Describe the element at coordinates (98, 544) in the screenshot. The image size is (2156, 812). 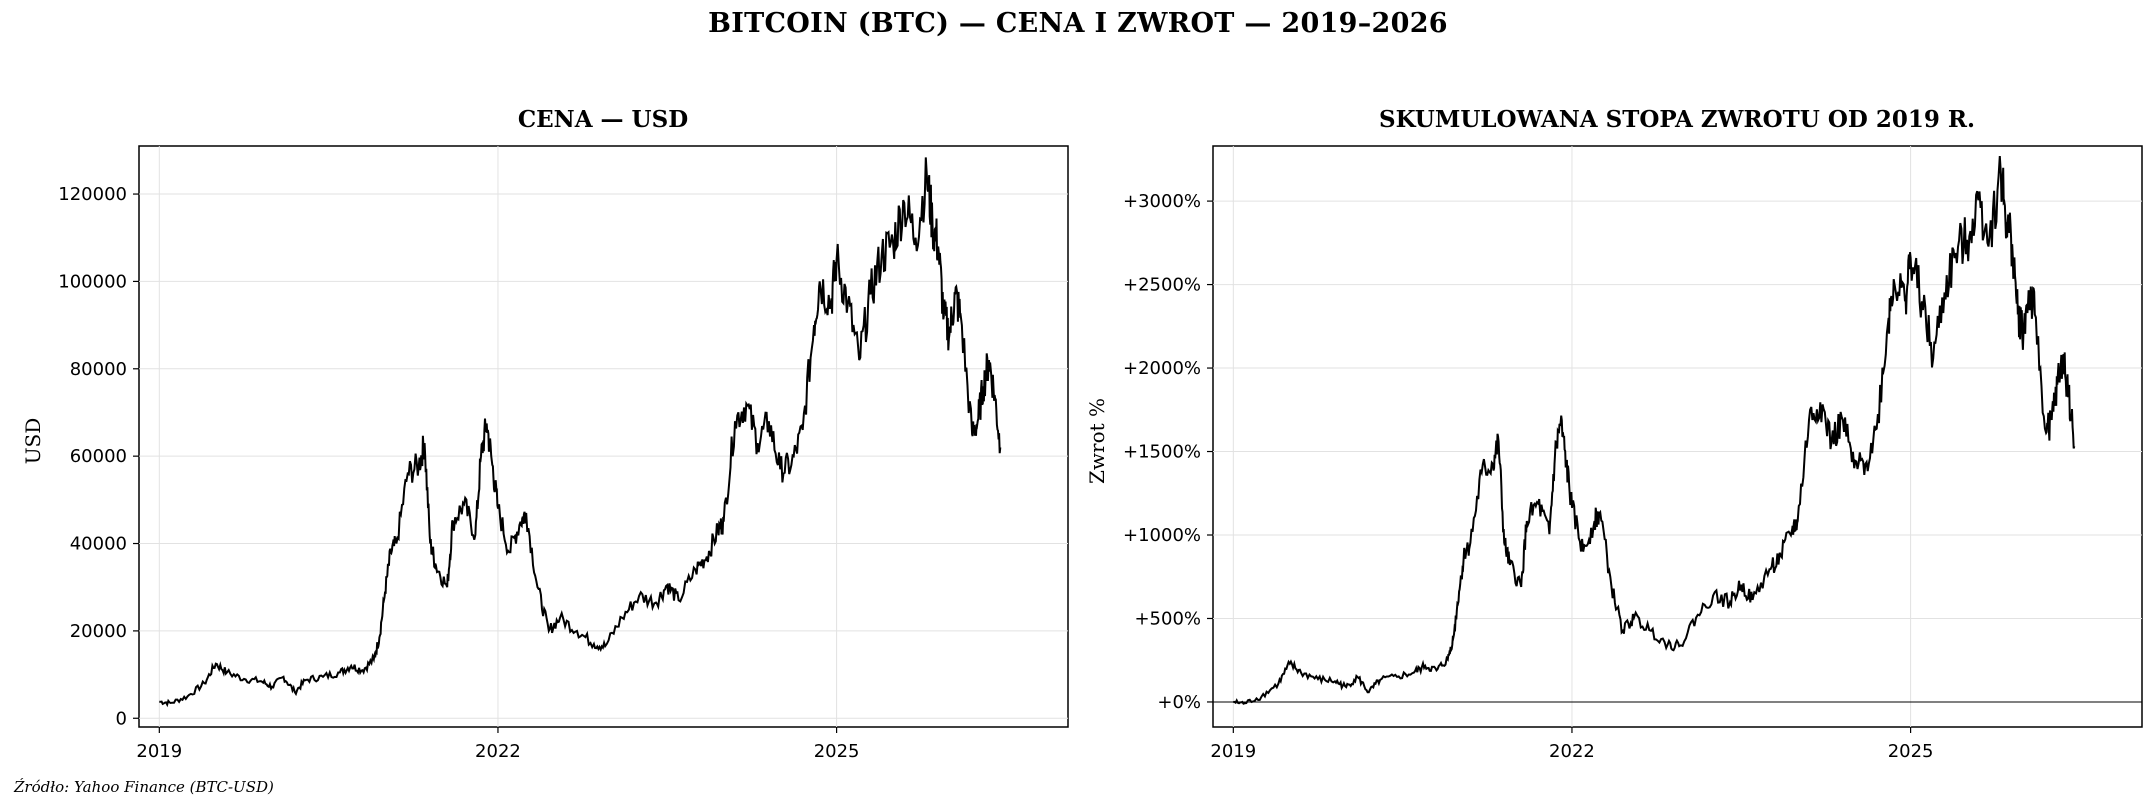
I see `y-tick-label: 40000` at that location.